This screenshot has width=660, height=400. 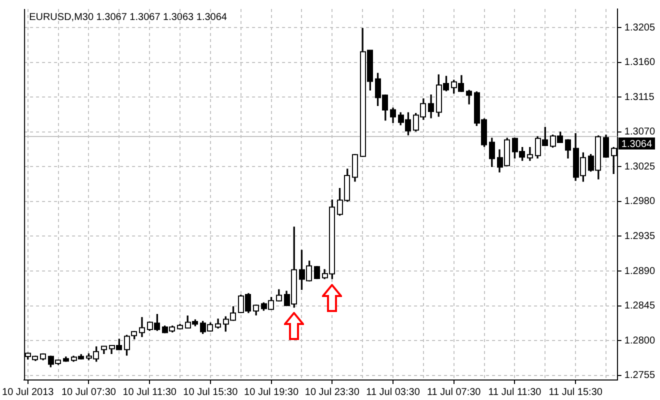 I want to click on x-tick-label: 10 Jul 15:30, so click(x=210, y=392).